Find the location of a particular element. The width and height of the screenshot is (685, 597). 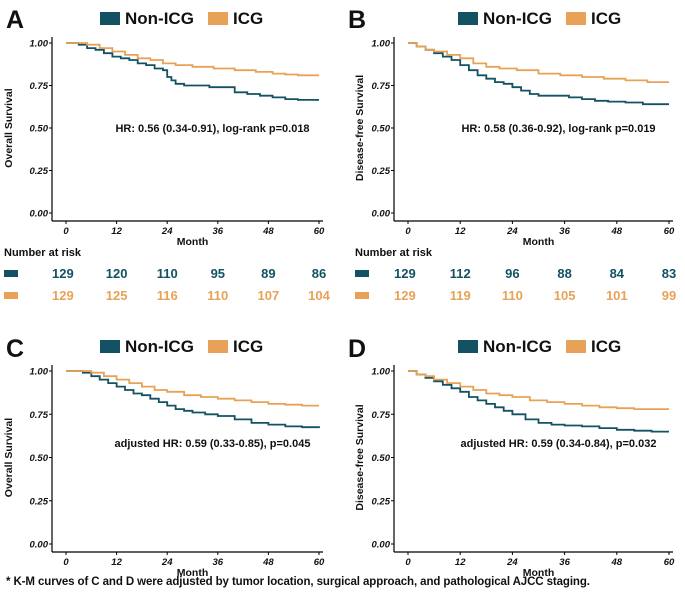

risk-count-non-icg: 83 is located at coordinates (669, 273).